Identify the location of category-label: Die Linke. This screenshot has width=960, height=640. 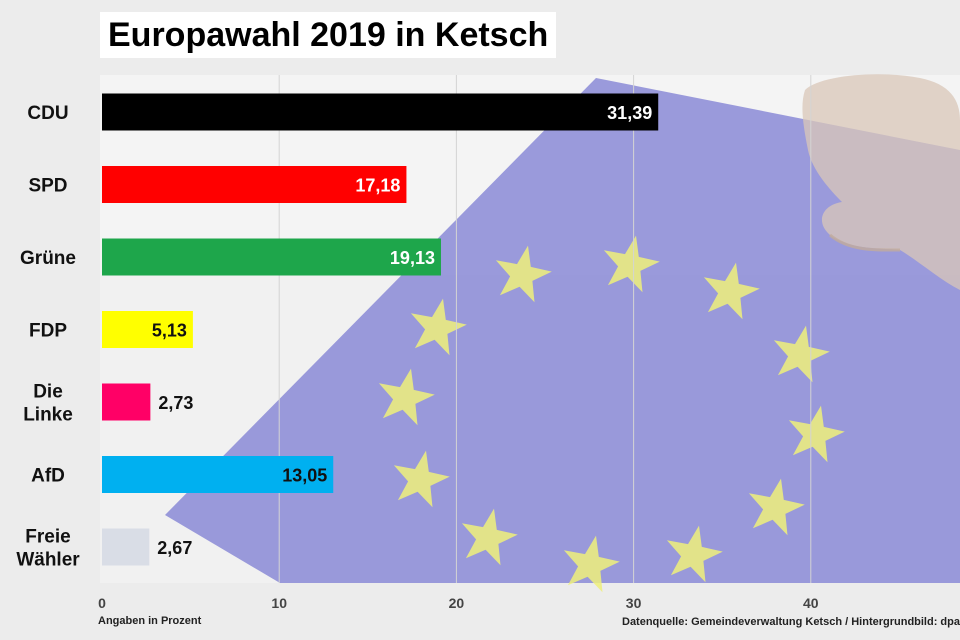
(48, 404).